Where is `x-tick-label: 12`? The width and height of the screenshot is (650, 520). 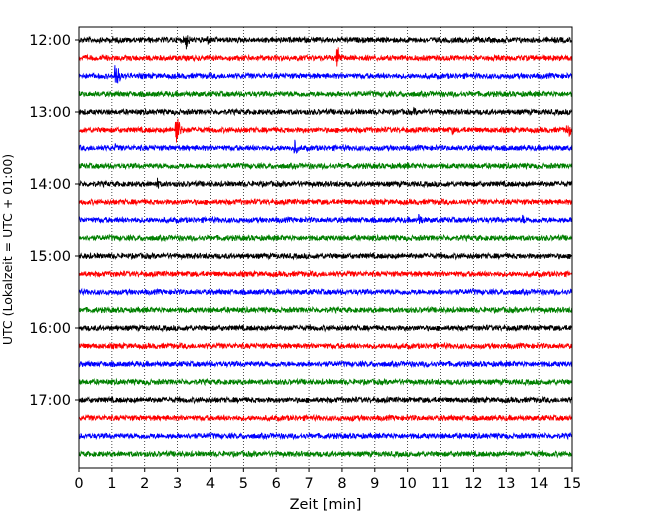 x-tick-label: 12 is located at coordinates (473, 484).